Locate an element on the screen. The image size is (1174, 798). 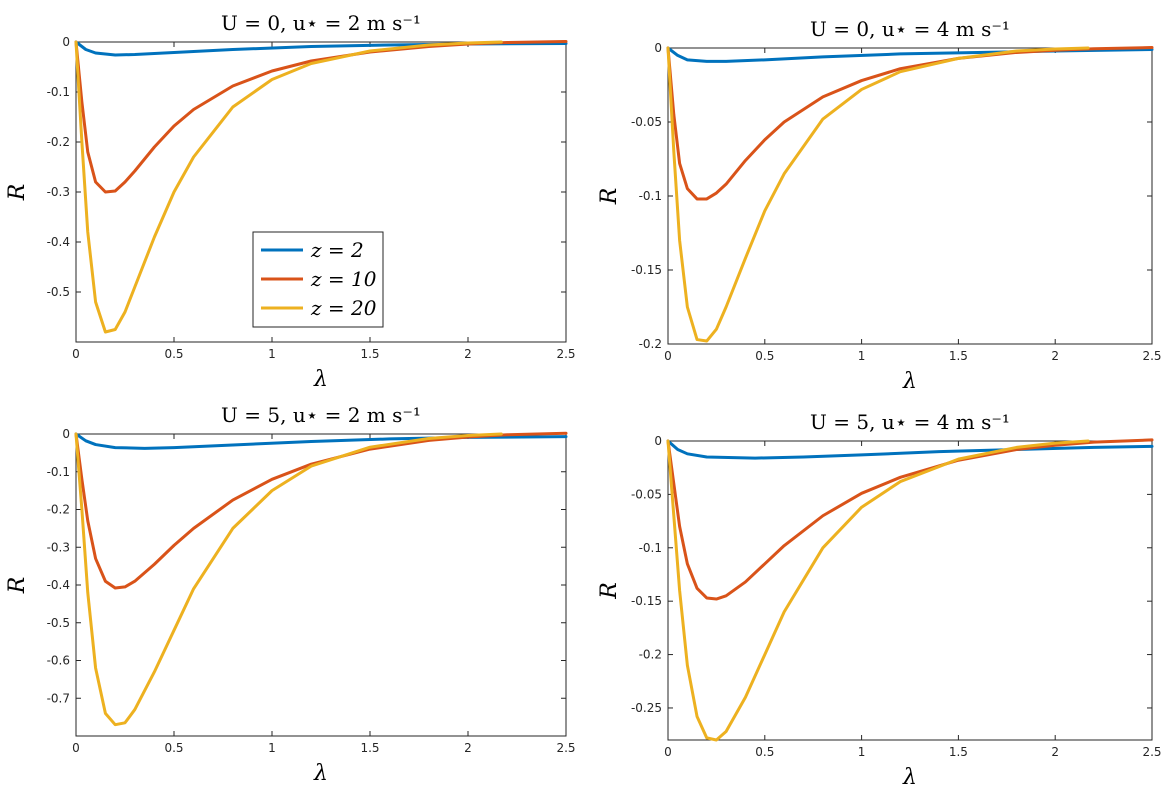
legend: z = 2 z = 10 z = 20 is located at coordinates (318, 279).